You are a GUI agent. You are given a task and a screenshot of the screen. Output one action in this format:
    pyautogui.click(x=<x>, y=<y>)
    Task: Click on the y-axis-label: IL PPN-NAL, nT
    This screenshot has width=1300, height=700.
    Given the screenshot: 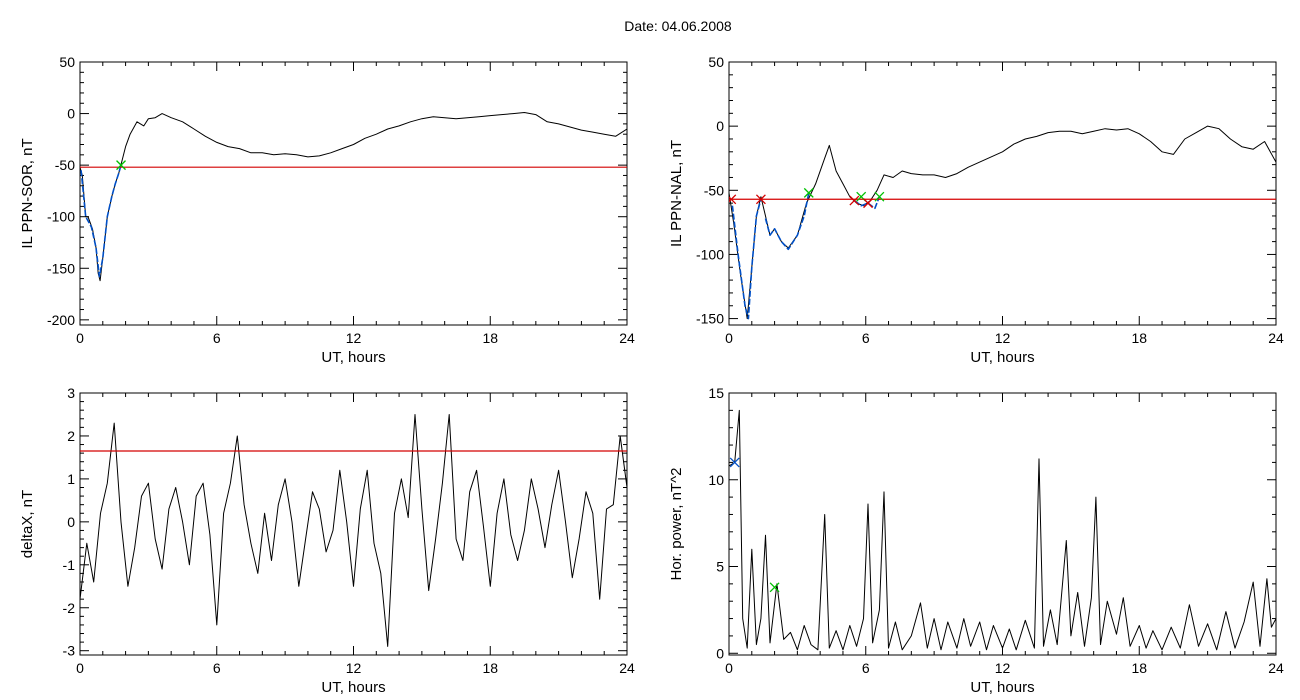 What is the action you would take?
    pyautogui.click(x=676, y=193)
    